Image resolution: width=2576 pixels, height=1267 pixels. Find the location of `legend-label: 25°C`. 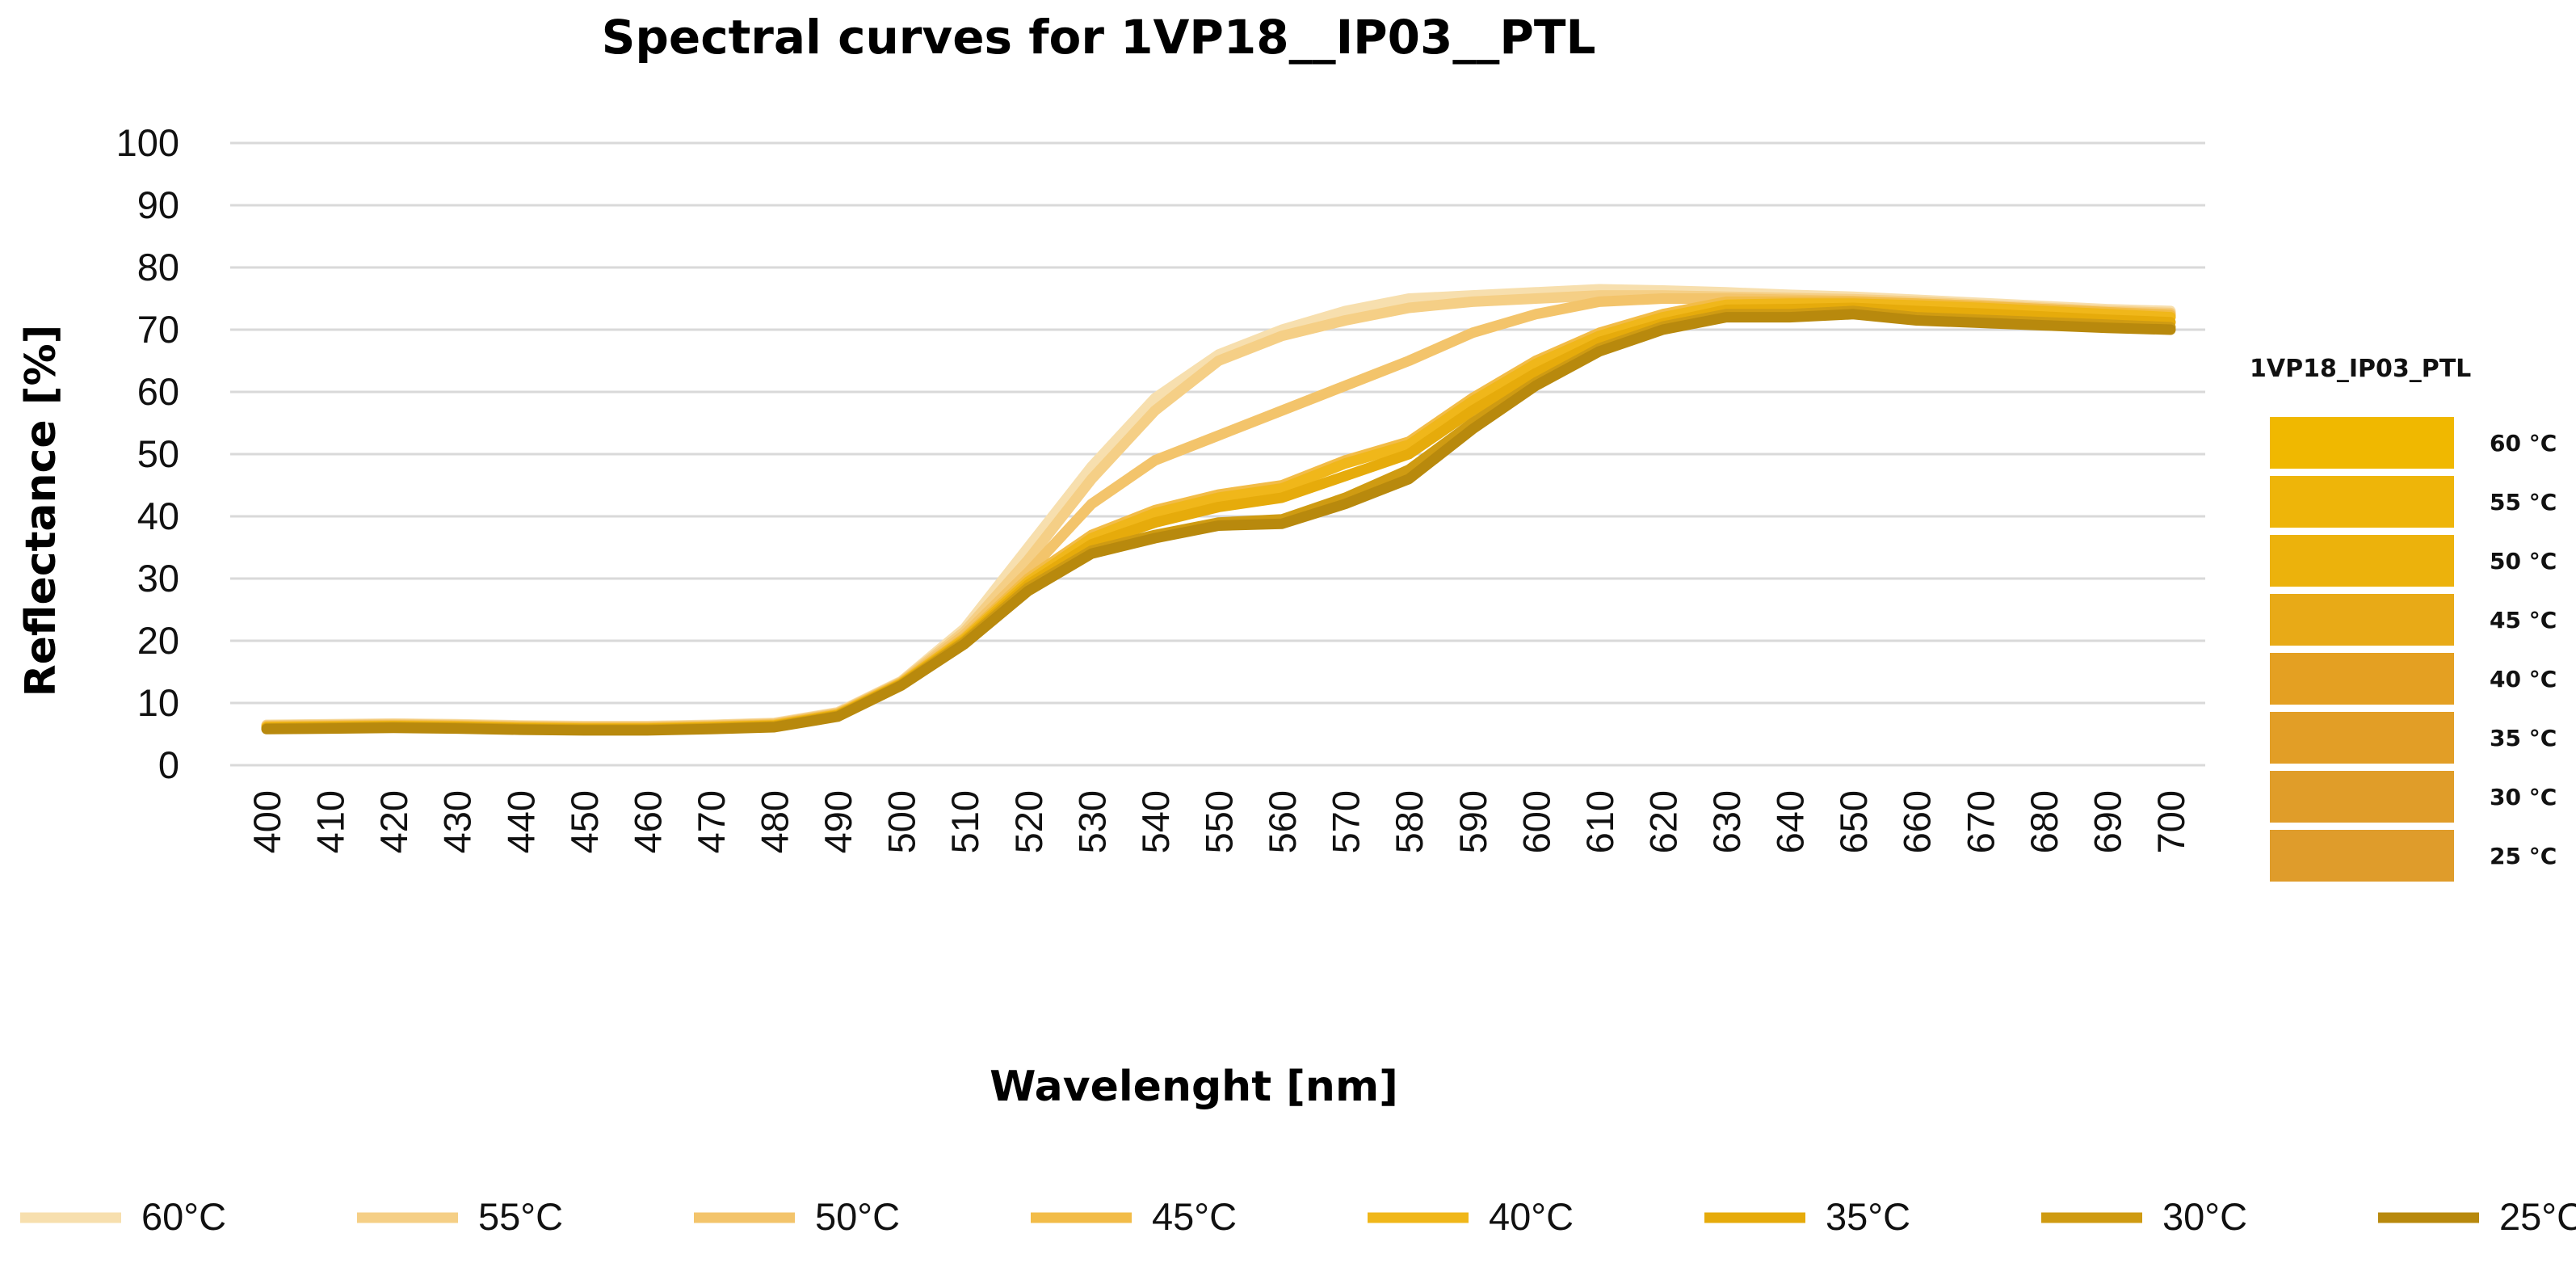

legend-label: 25°C is located at coordinates (2537, 1216).